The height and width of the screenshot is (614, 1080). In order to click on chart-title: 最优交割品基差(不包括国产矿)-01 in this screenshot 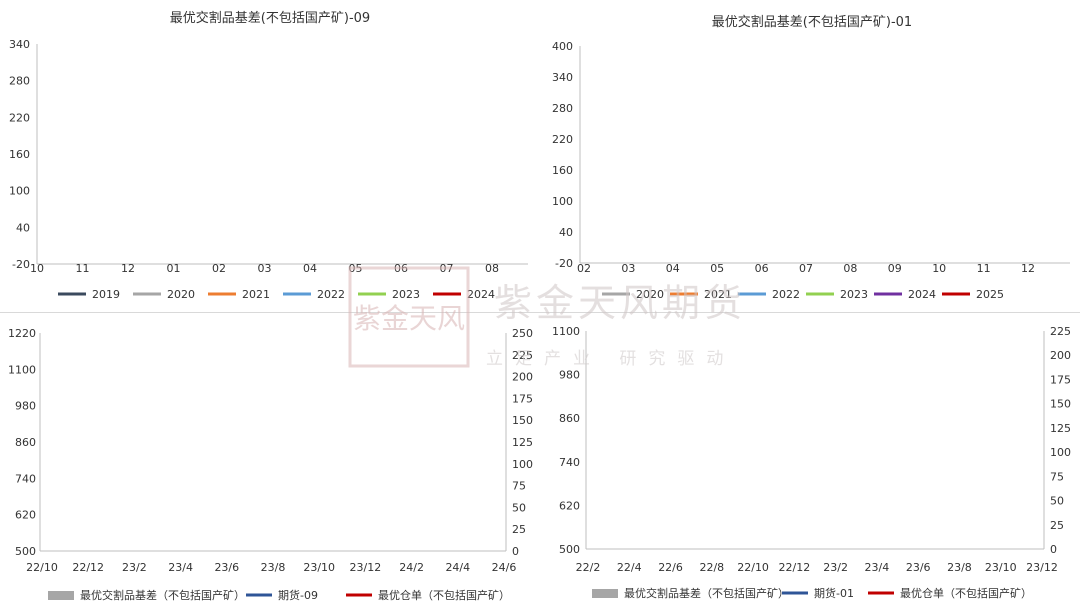, I will do `click(812, 22)`.